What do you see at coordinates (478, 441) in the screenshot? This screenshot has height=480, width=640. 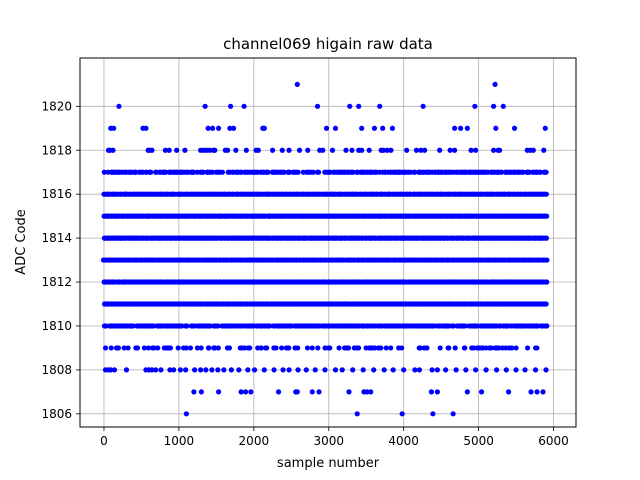 I see `x-tick-label: 5000` at bounding box center [478, 441].